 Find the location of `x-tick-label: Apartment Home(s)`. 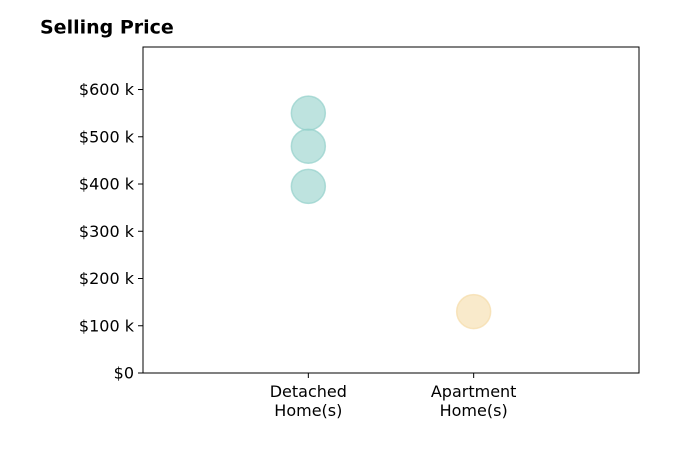

x-tick-label: Apartment Home(s) is located at coordinates (473, 401).